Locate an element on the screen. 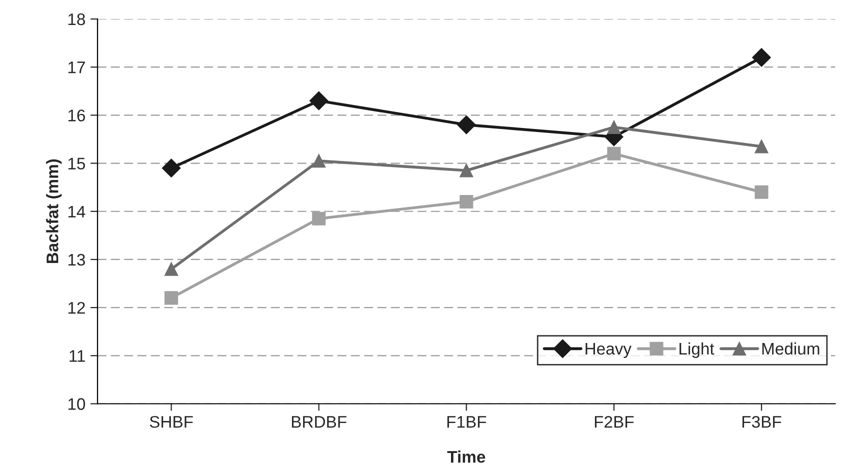 This screenshot has width=848, height=475. y-tick-label: 12 is located at coordinates (76, 308).